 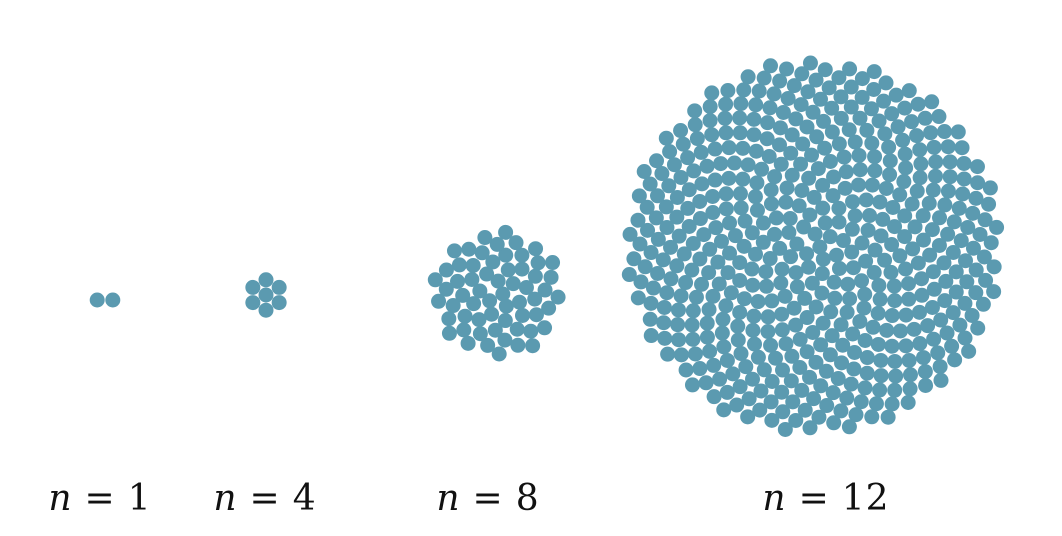 What do you see at coordinates (496, 293) in the screenshot?
I see `cluster-n8` at bounding box center [496, 293].